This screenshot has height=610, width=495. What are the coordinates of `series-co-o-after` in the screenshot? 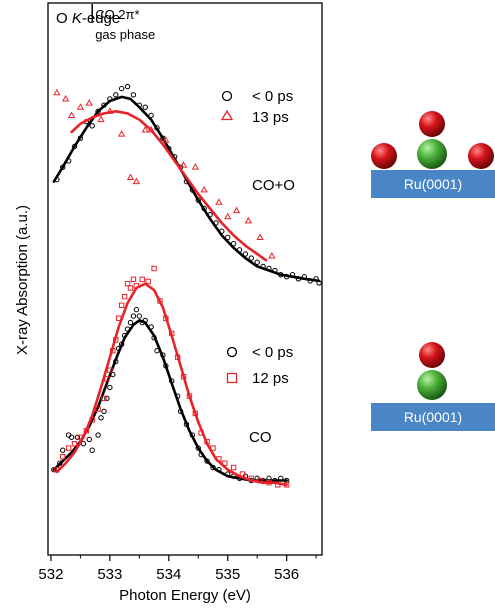 It's located at (164, 175).